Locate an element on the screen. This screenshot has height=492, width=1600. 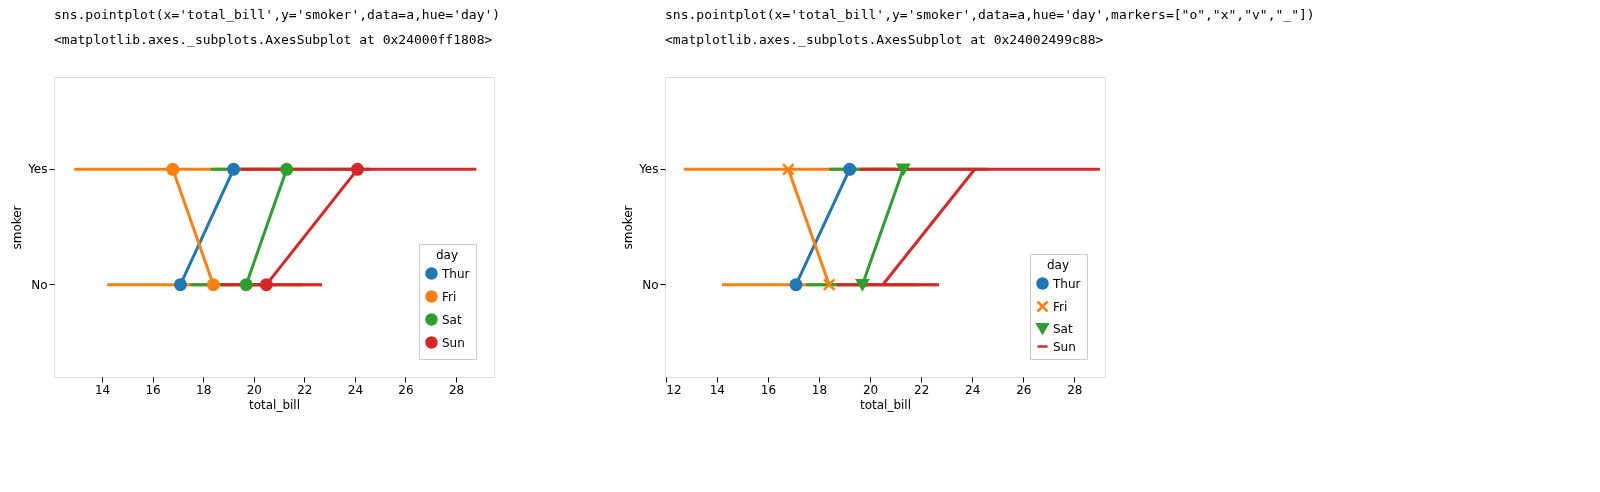
text: sns.pointplot(x='total_bill',y='smoker',data=a,hue='day') is located at coordinates (277, 14).